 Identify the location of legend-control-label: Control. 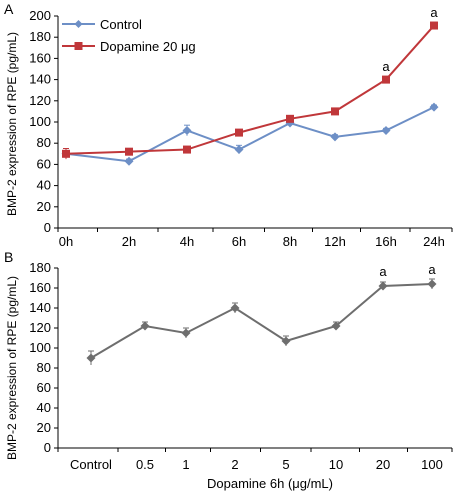
(121, 24).